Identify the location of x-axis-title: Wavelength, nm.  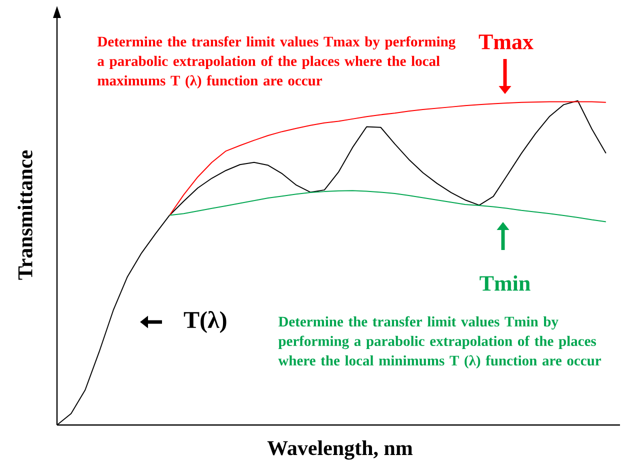
(340, 450).